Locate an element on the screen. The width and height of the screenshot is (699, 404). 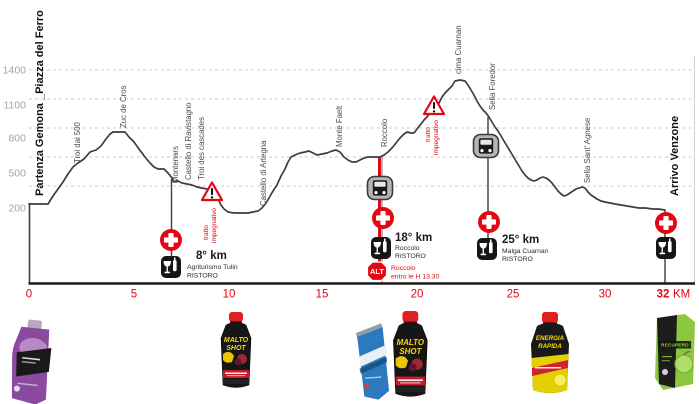
hazard-marker-1: tratto impegnativo is located at coordinates (212, 212).